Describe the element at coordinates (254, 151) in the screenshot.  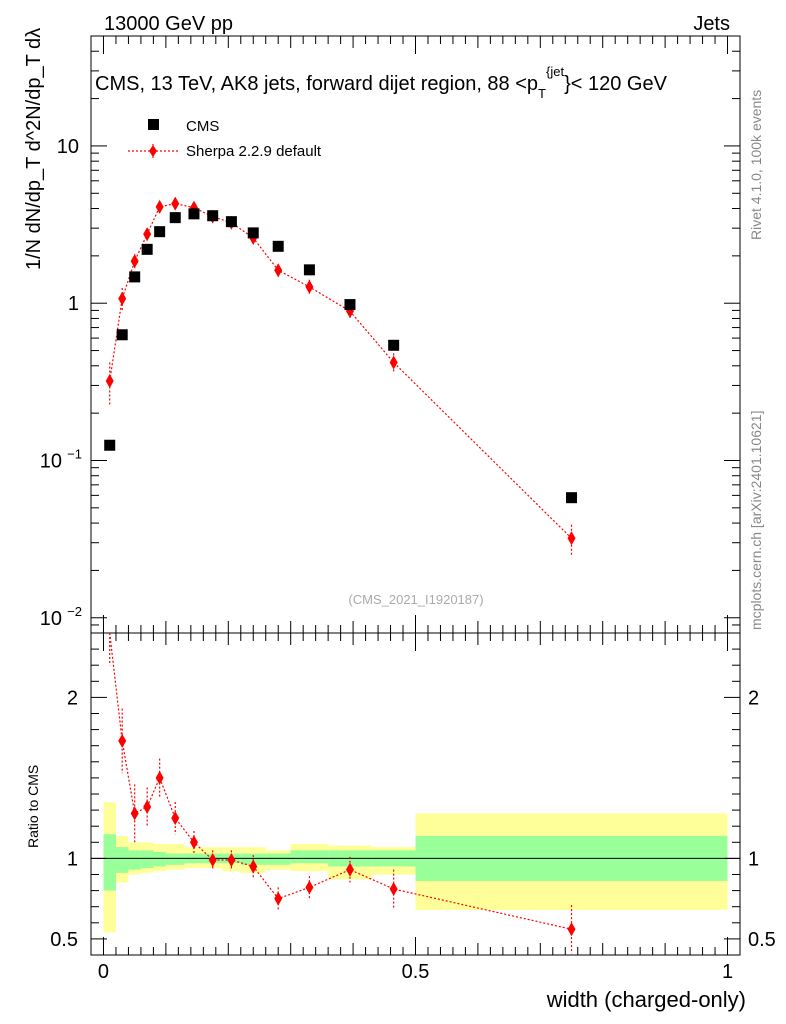
I see `legend-label-sherpa: Sherpa 2.2.9 default` at that location.